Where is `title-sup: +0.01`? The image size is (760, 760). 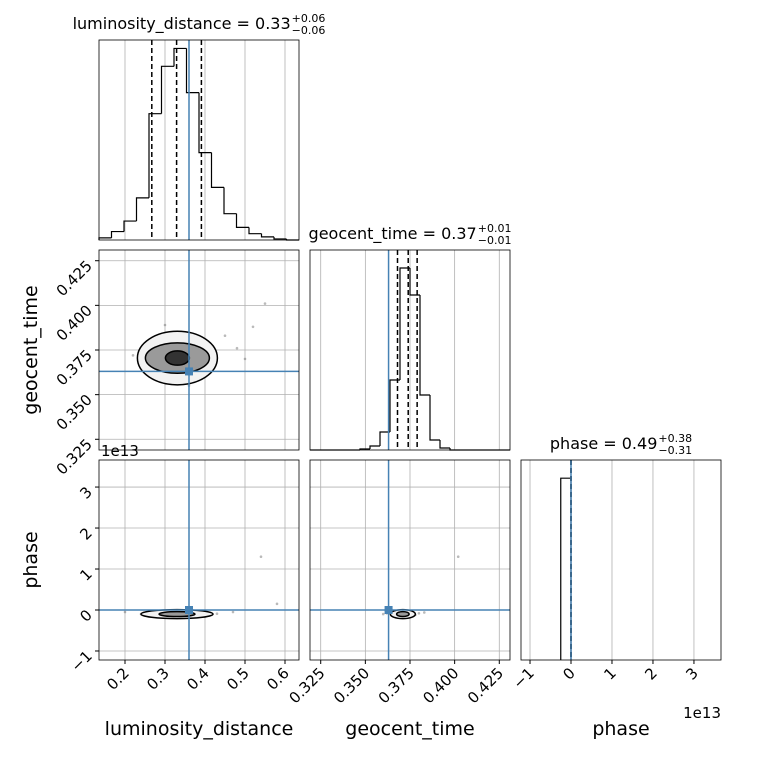
title-sup: +0.01 is located at coordinates (495, 228).